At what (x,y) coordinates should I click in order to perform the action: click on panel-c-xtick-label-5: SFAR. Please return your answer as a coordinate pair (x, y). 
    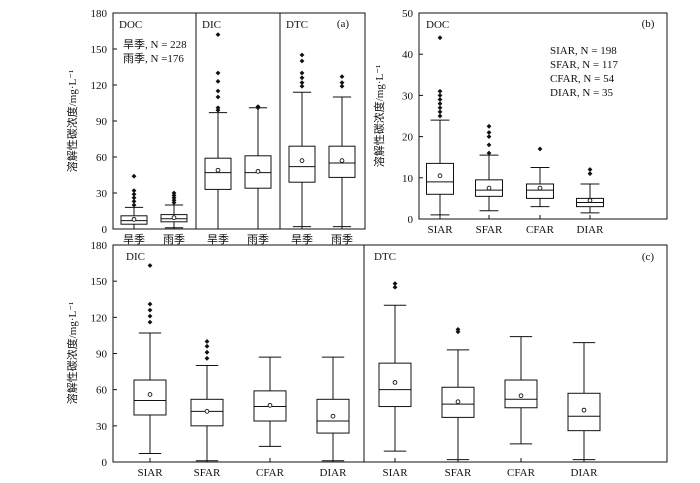
    Looking at the image, I should click on (458, 473).